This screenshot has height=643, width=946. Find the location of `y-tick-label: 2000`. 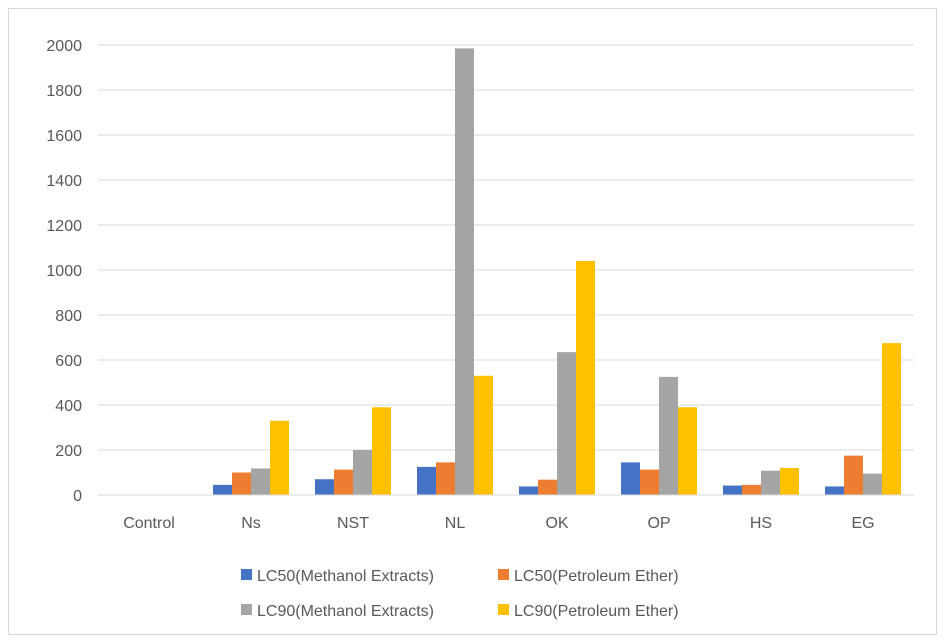

y-tick-label: 2000 is located at coordinates (64, 46).